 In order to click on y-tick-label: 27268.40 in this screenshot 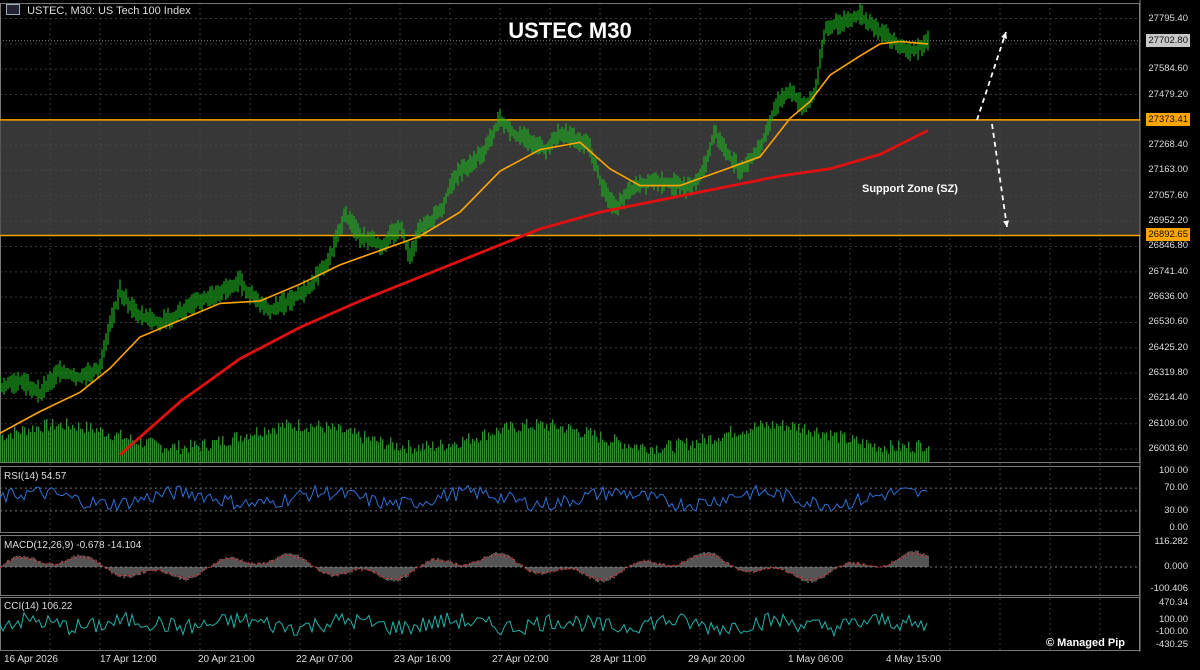, I will do `click(1168, 145)`.